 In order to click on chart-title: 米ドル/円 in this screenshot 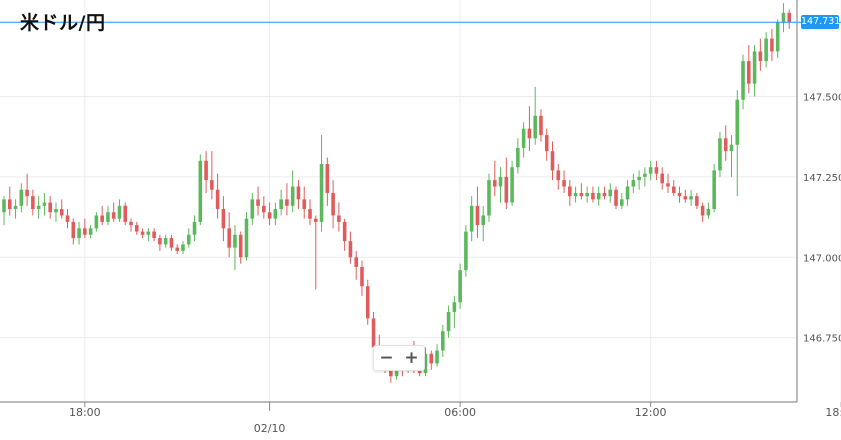, I will do `click(63, 23)`.